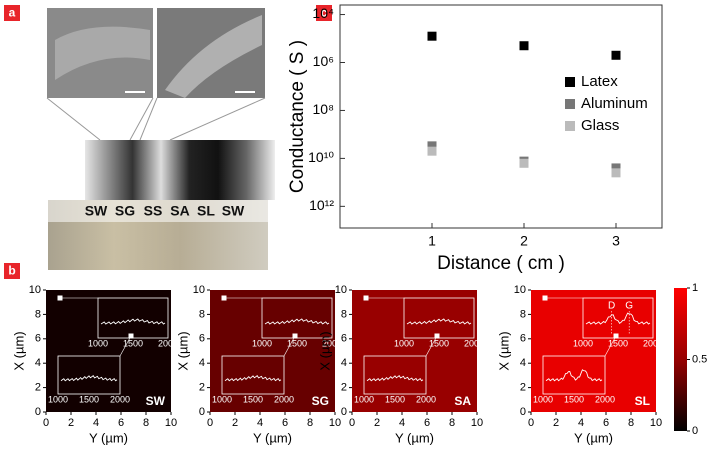 This screenshot has width=712, height=457. Describe the element at coordinates (171, 423) in the screenshot. I see `x-tick-label: 10` at that location.